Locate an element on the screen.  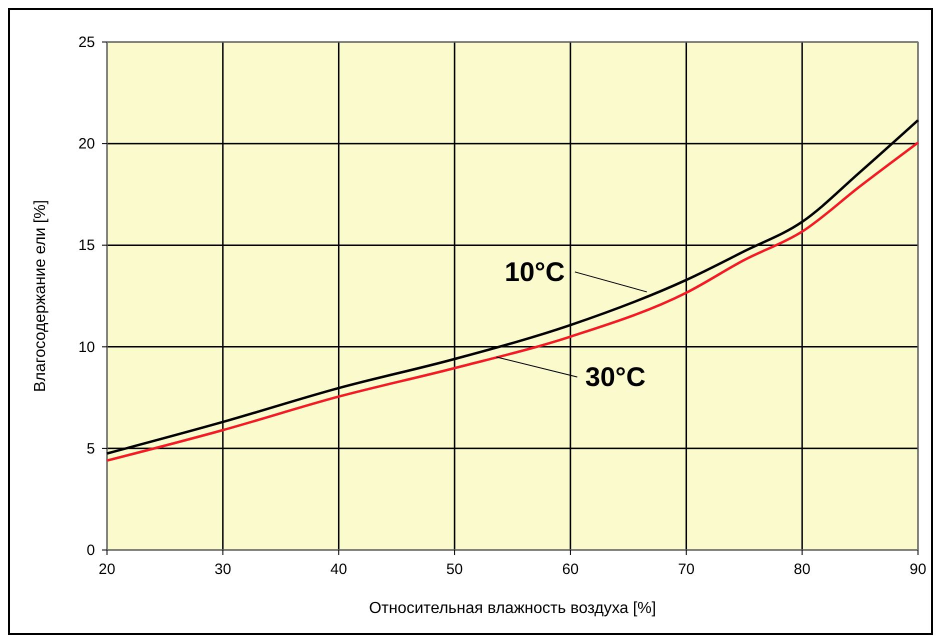
y-tick-label: 0 is located at coordinates (90, 550).